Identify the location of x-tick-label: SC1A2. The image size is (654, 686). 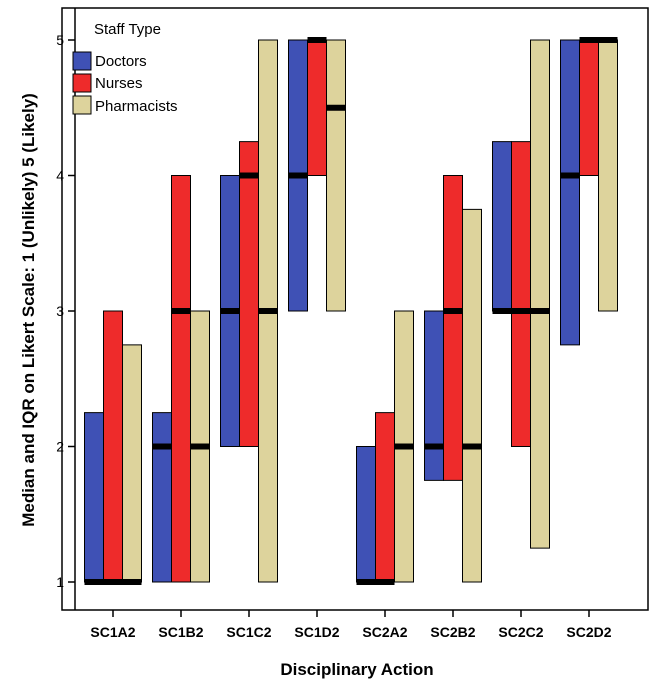
(112, 632).